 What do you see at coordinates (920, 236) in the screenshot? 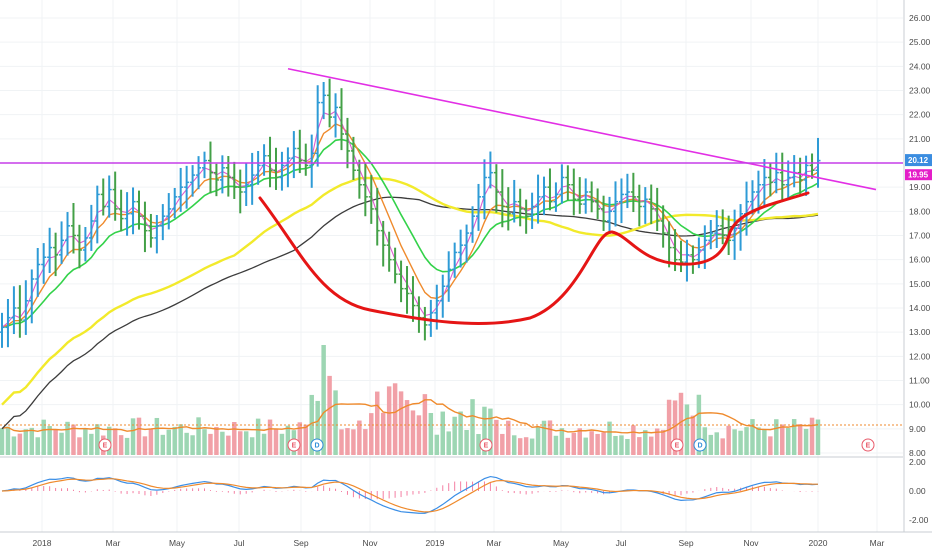
I see `price-tick-label: 17.00` at bounding box center [920, 236].